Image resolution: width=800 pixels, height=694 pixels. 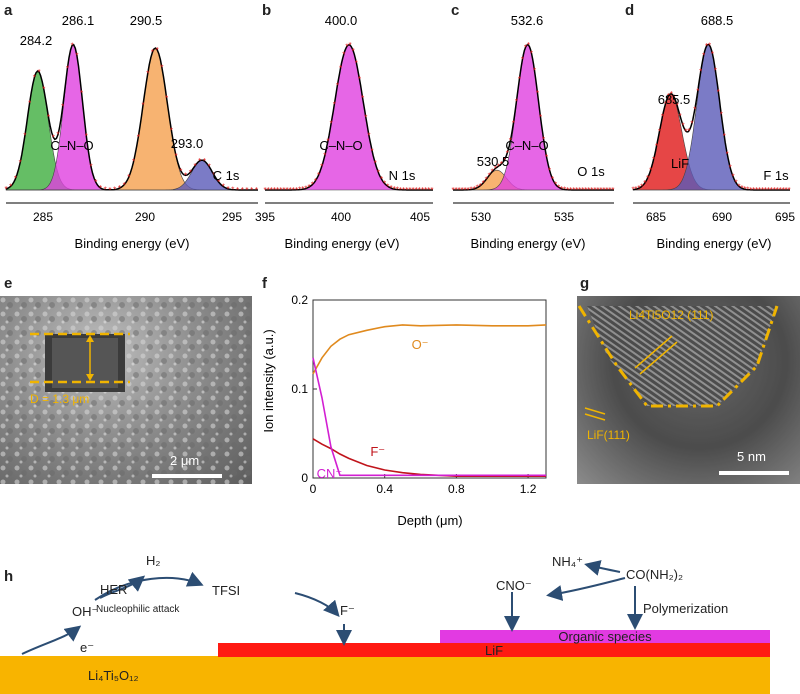 What do you see at coordinates (126, 390) in the screenshot?
I see `sem-image: D = 1.3 μm 2 μm` at bounding box center [126, 390].